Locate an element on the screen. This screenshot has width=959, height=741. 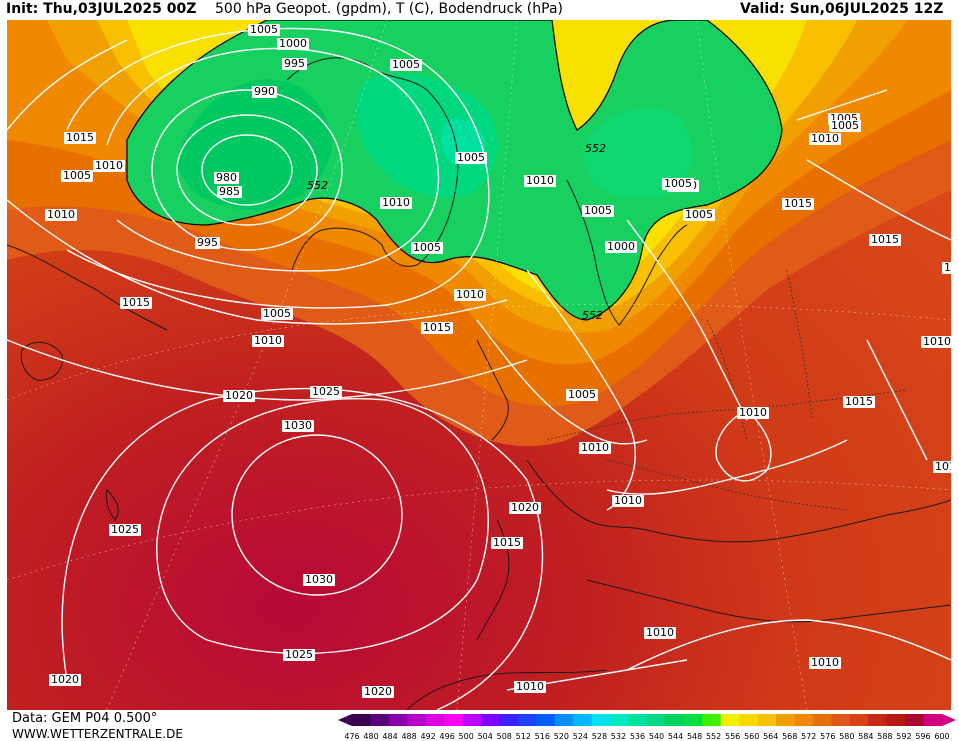
legend-tick-label: 532 is located at coordinates (618, 736).